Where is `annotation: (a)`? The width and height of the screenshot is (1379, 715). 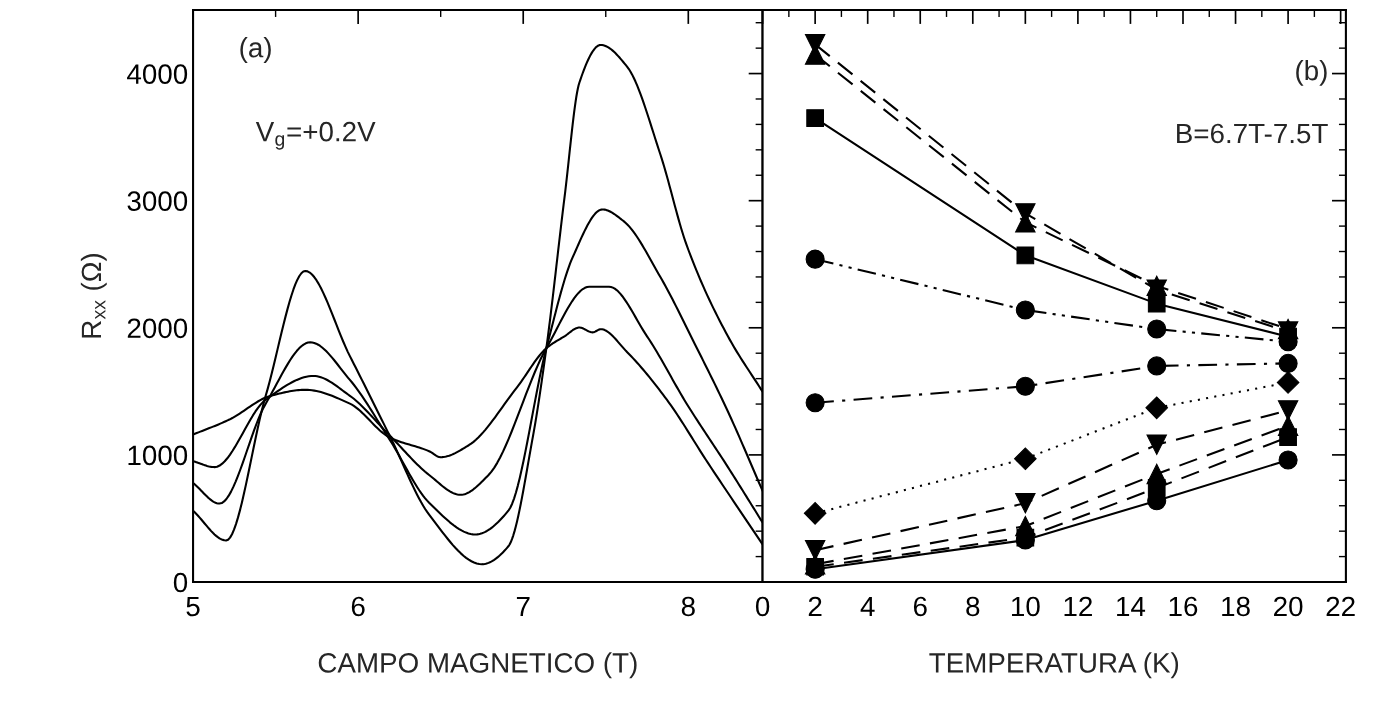 annotation: (a) is located at coordinates (255, 50).